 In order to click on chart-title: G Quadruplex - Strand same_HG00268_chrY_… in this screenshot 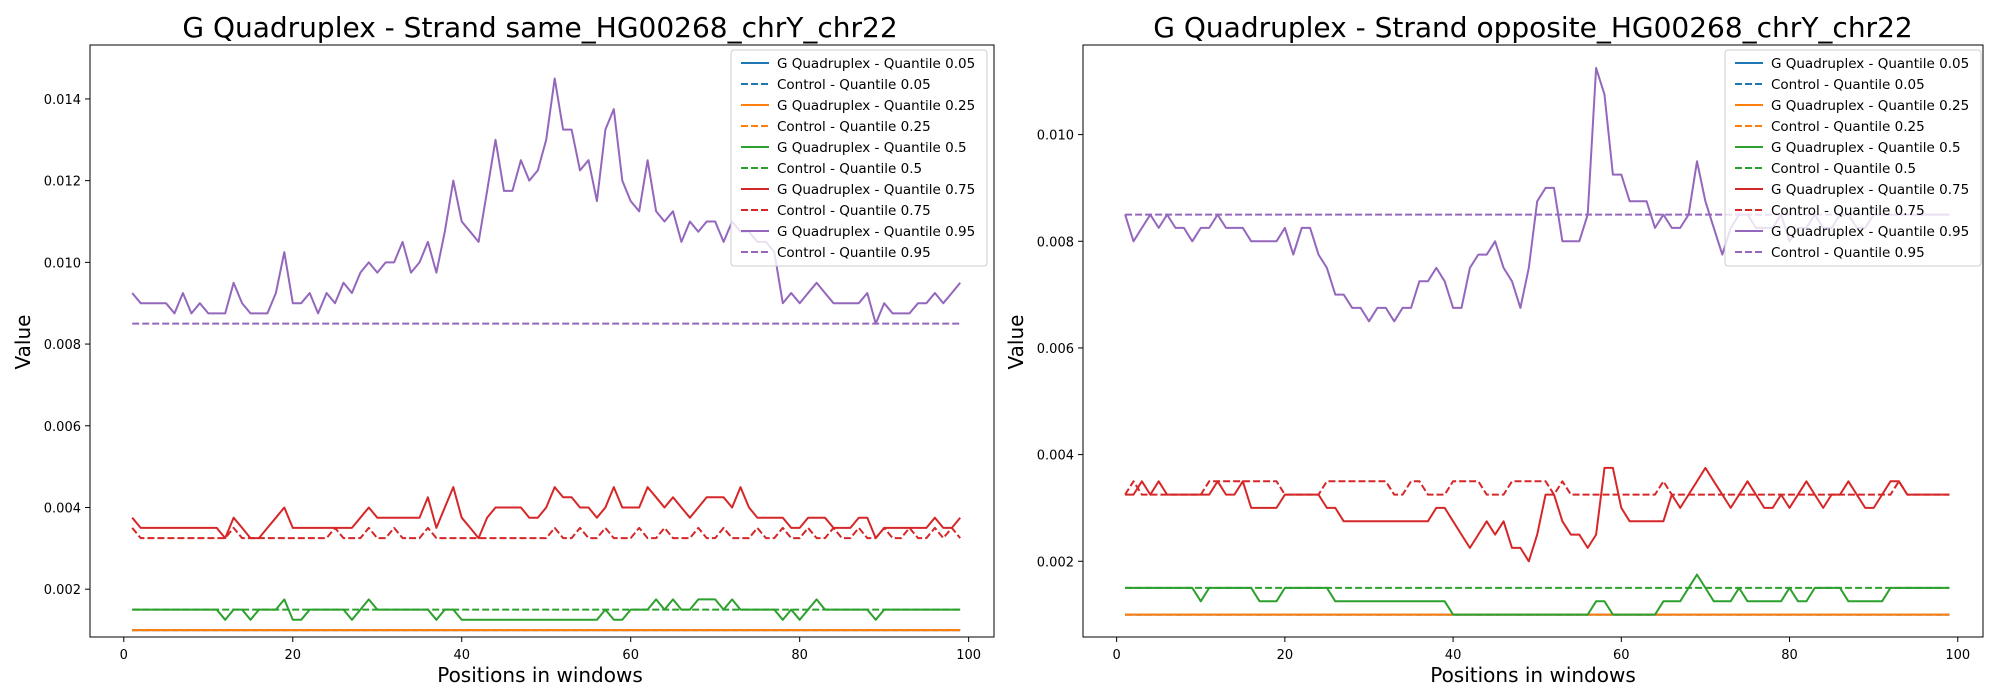, I will do `click(539, 27)`.